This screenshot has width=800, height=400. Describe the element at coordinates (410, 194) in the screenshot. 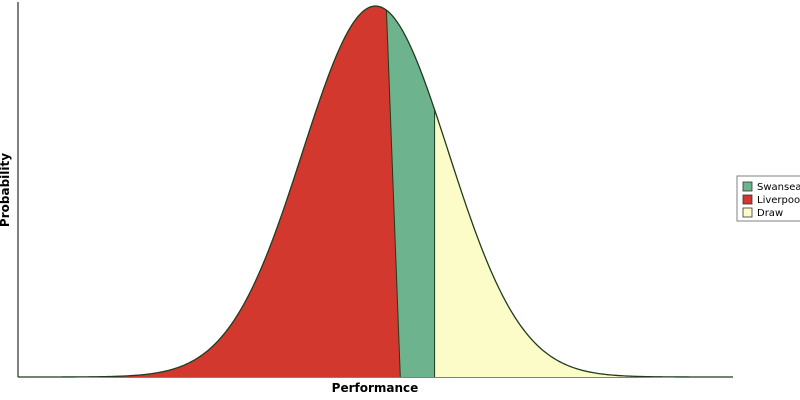

I see `series-swansea-area` at that location.